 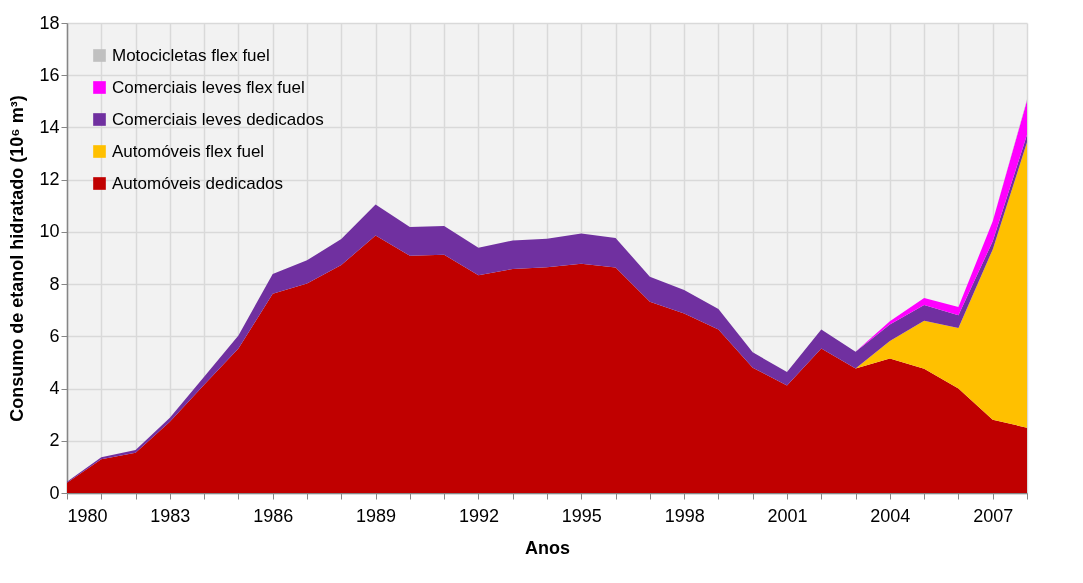 I want to click on y-tick-label: 8, so click(x=54, y=283).